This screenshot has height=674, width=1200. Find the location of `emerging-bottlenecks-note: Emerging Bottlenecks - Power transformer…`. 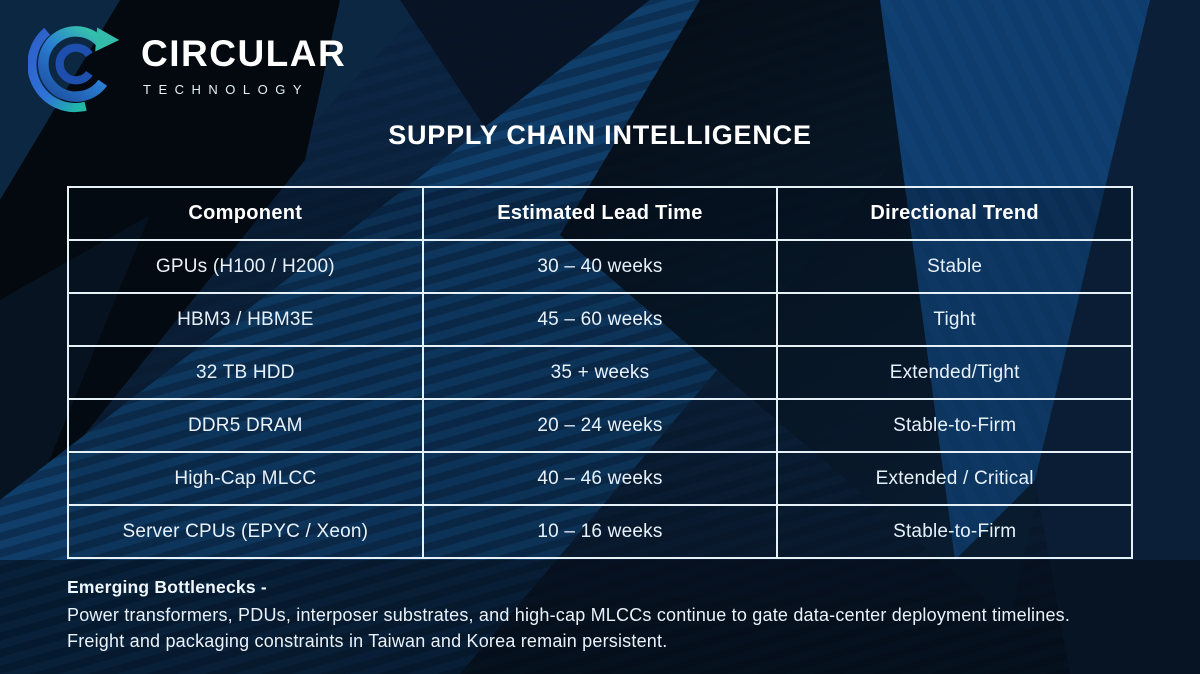

emerging-bottlenecks-note: Emerging Bottlenecks - Power transformer… is located at coordinates (612, 615).